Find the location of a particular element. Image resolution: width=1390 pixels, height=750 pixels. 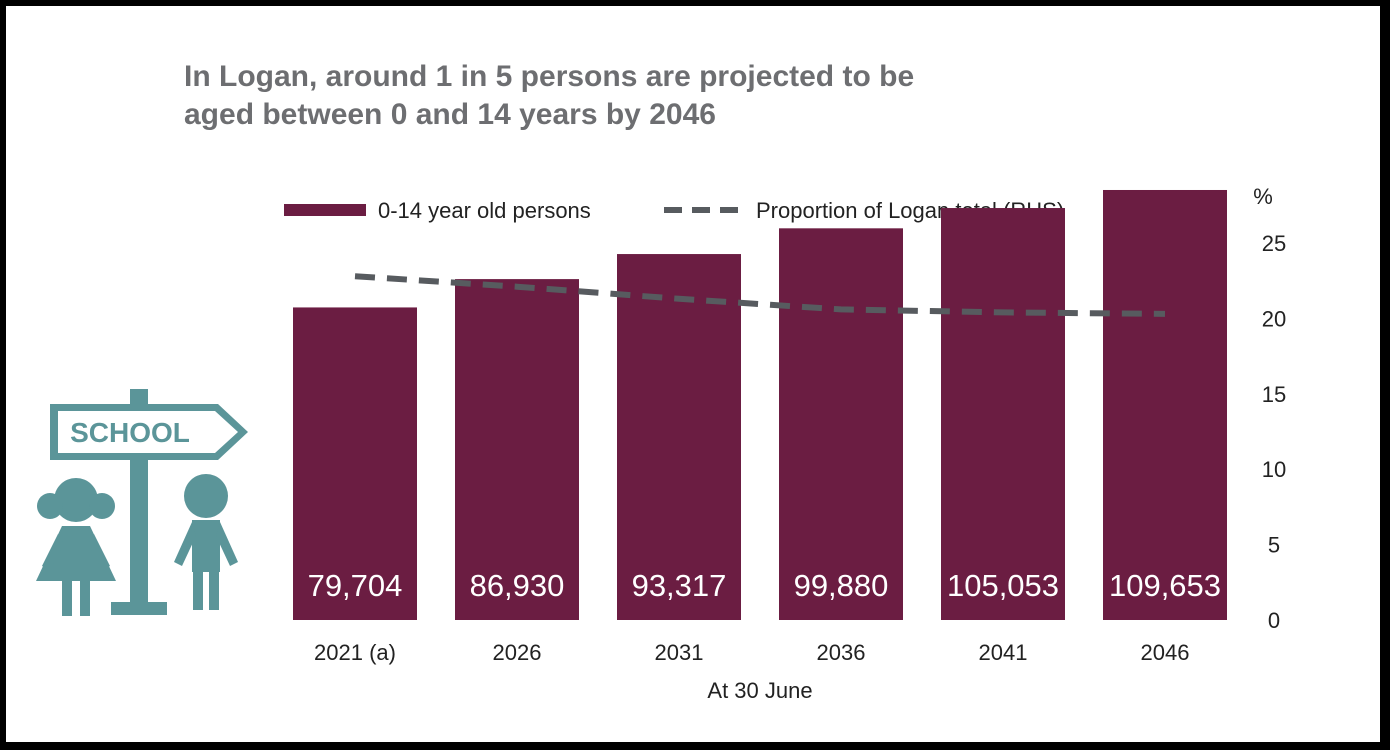

bar-value-label-0: 79,704 is located at coordinates (355, 585).